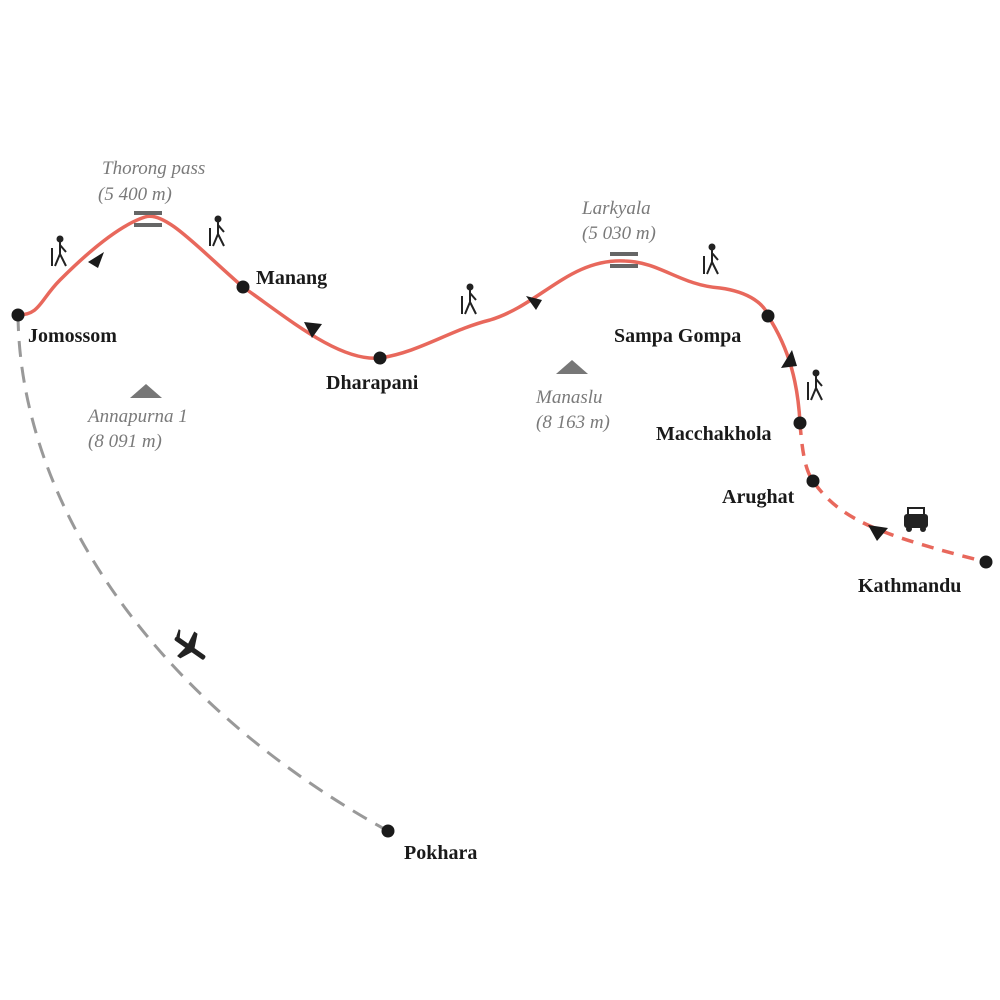 The height and width of the screenshot is (1000, 1000). Describe the element at coordinates (153, 168) in the screenshot. I see `pass-name: Thorong pass` at that location.